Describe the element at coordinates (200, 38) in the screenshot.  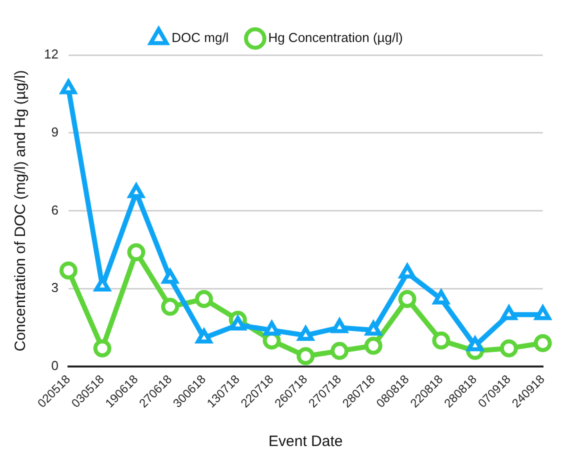
I see `legend-label: DOC mg/l` at that location.